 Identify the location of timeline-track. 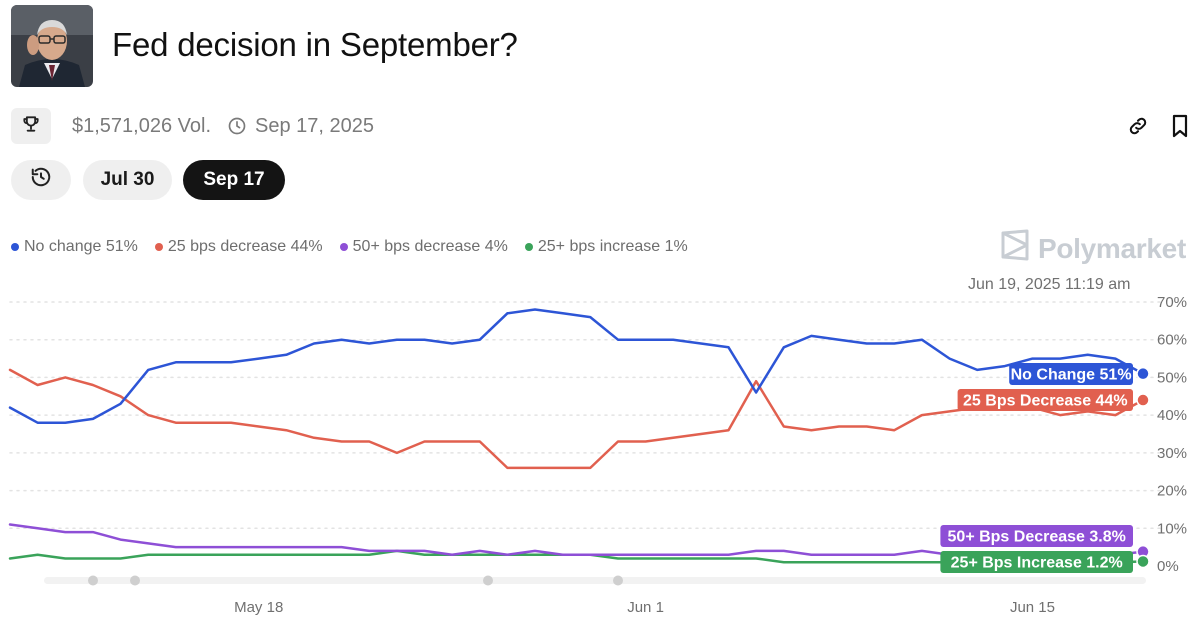
(595, 580).